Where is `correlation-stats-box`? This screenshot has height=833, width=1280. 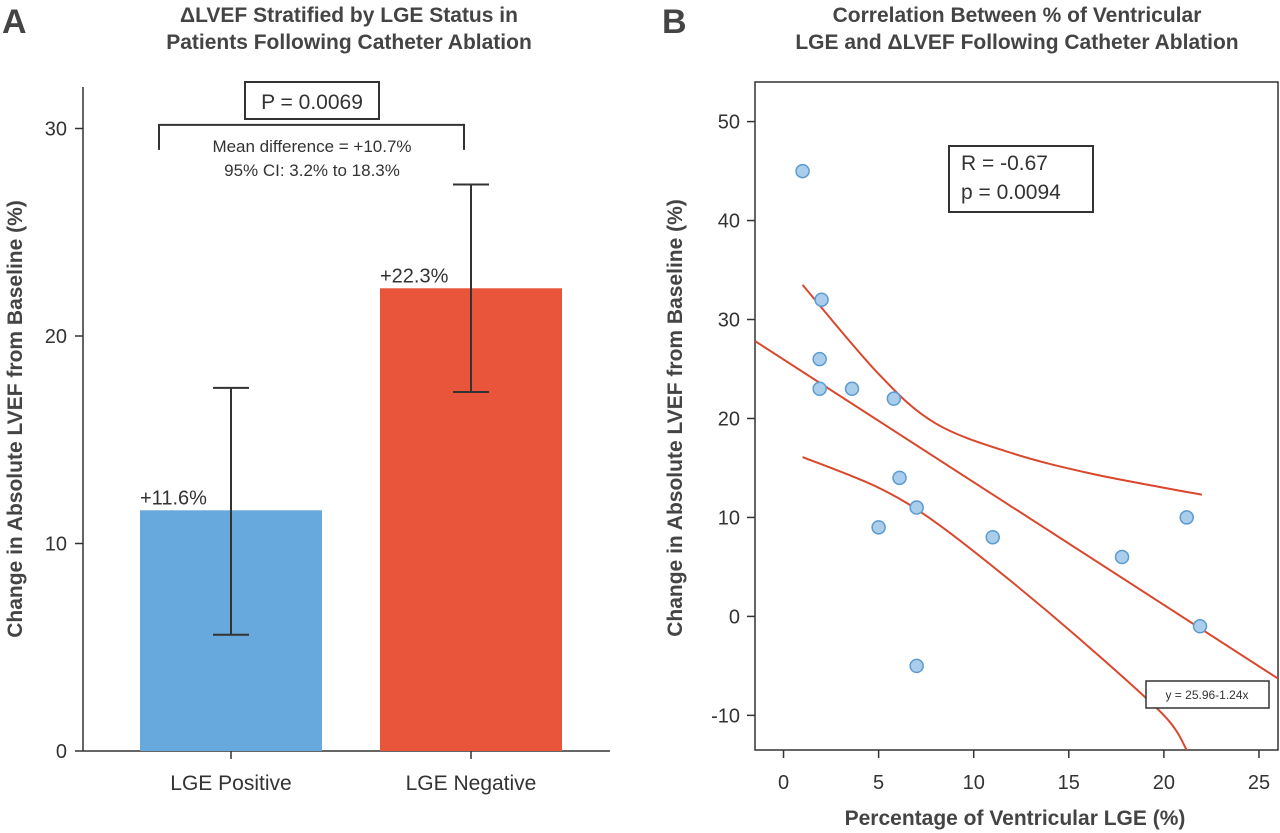 correlation-stats-box is located at coordinates (1021, 179).